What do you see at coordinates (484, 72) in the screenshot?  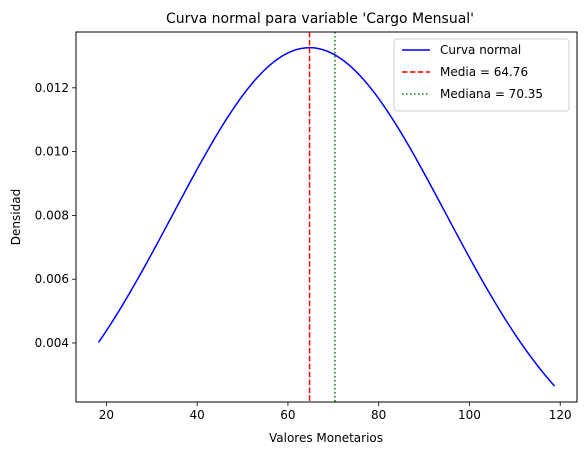 I see `legend-label: Media = 64.76` at bounding box center [484, 72].